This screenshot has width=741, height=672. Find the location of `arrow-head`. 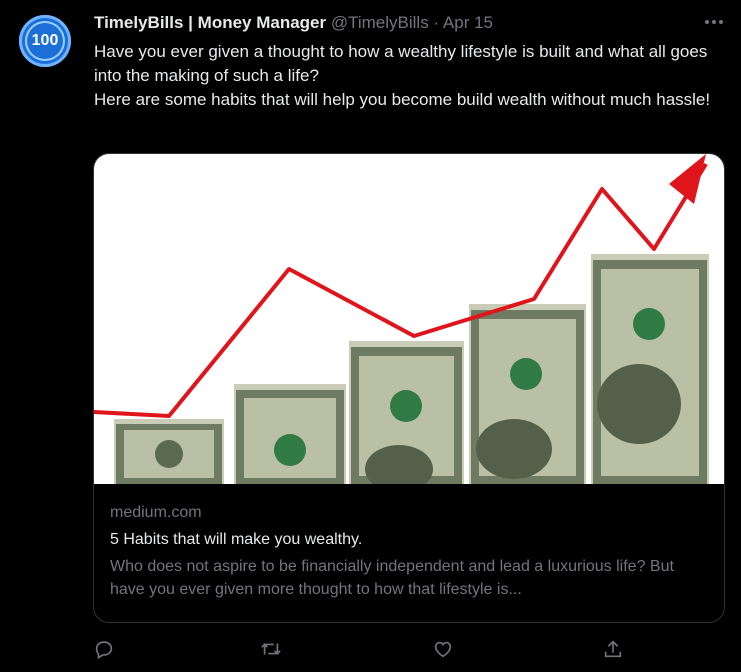

arrow-head is located at coordinates (687, 179).